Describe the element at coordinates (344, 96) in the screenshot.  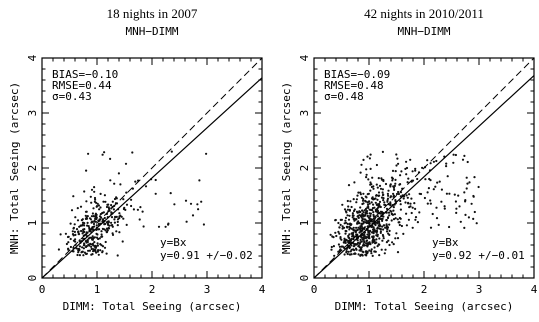
I see `stats-annotation: σ=0.48` at that location.